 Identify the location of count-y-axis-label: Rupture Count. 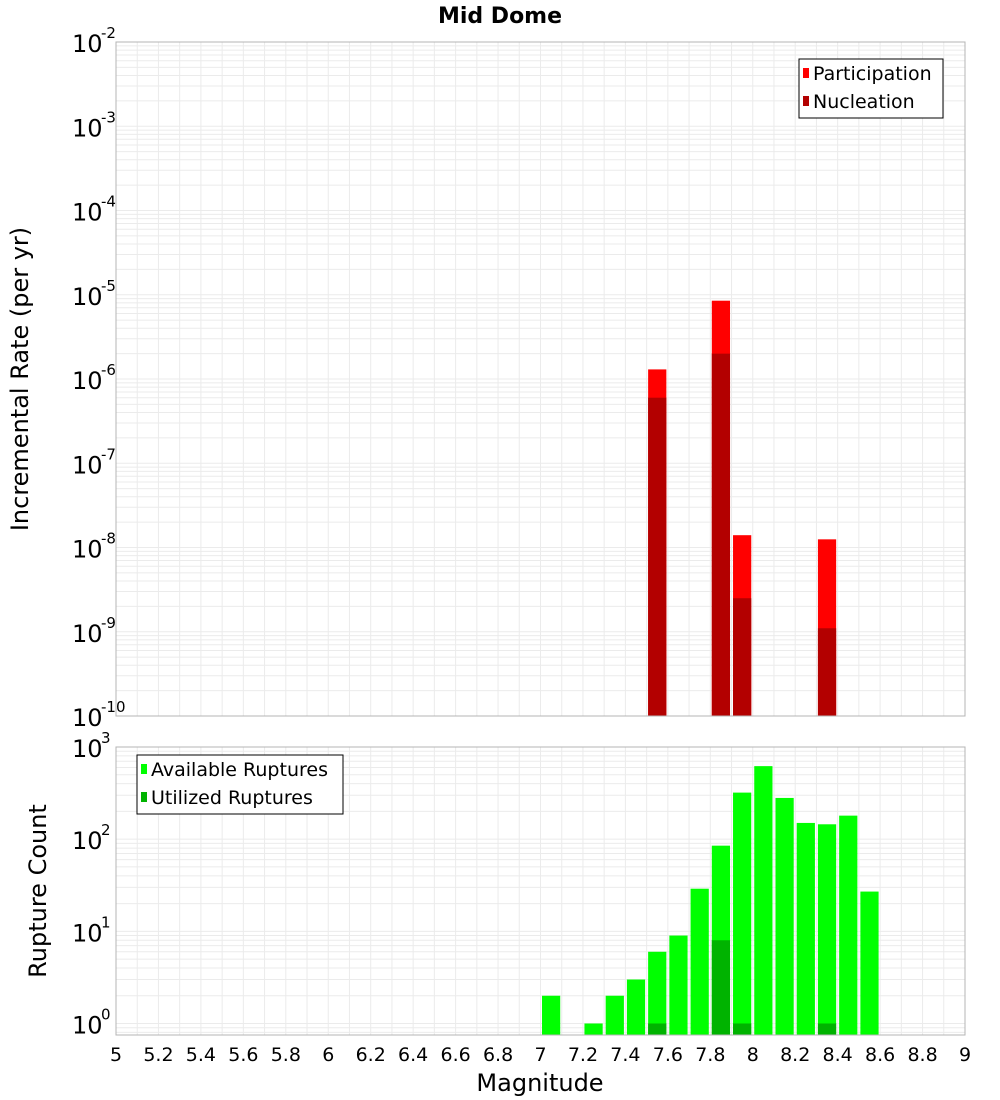
(38, 891).